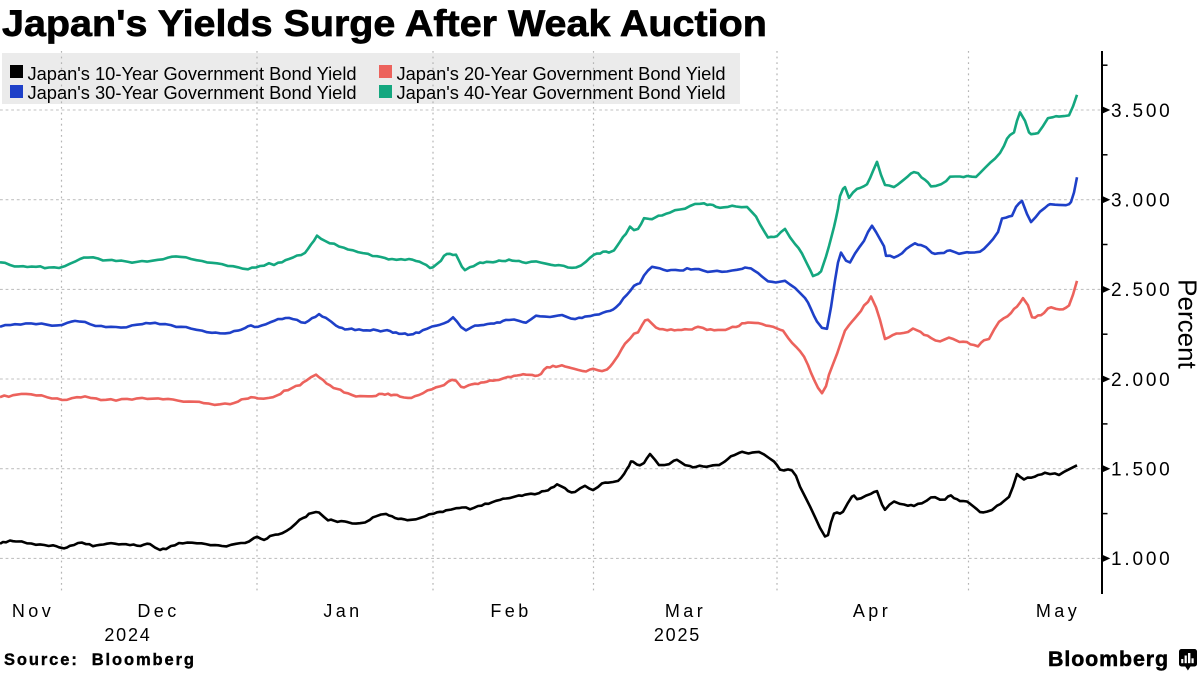 This screenshot has width=1200, height=675. Describe the element at coordinates (158, 611) in the screenshot. I see `svg-text: Dec` at that location.